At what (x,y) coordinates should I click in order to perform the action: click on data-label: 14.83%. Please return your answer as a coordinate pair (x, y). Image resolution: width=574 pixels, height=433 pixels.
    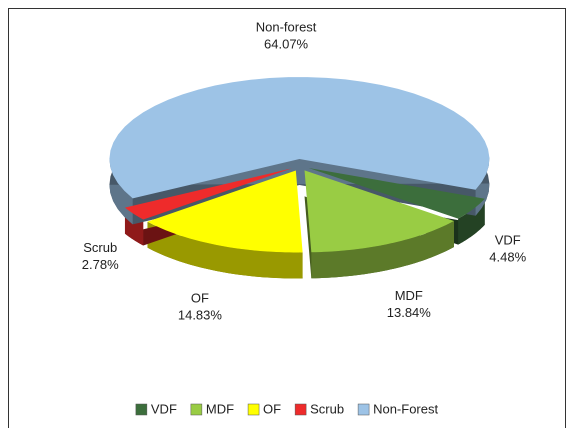
    Looking at the image, I should click on (200, 315).